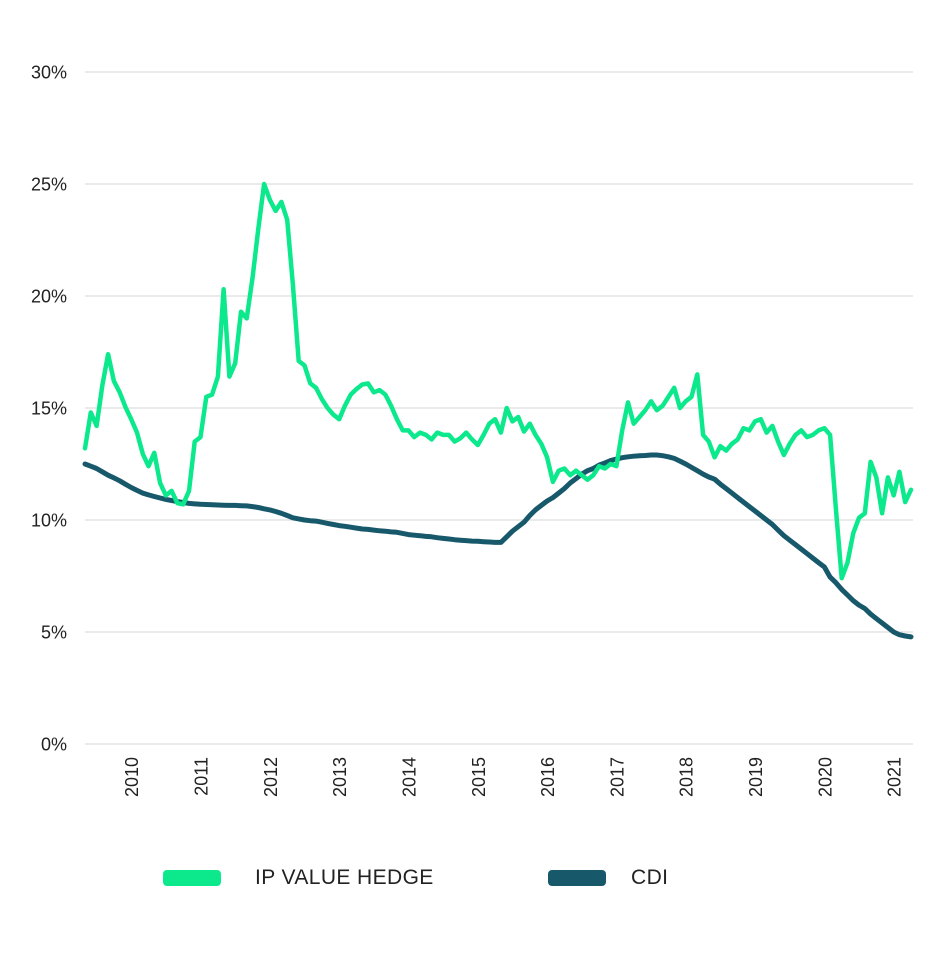 Image resolution: width=936 pixels, height=953 pixels. Describe the element at coordinates (344, 877) in the screenshot. I see `legend-label-ip-value-hedge: IP VALUE HEDGE` at that location.